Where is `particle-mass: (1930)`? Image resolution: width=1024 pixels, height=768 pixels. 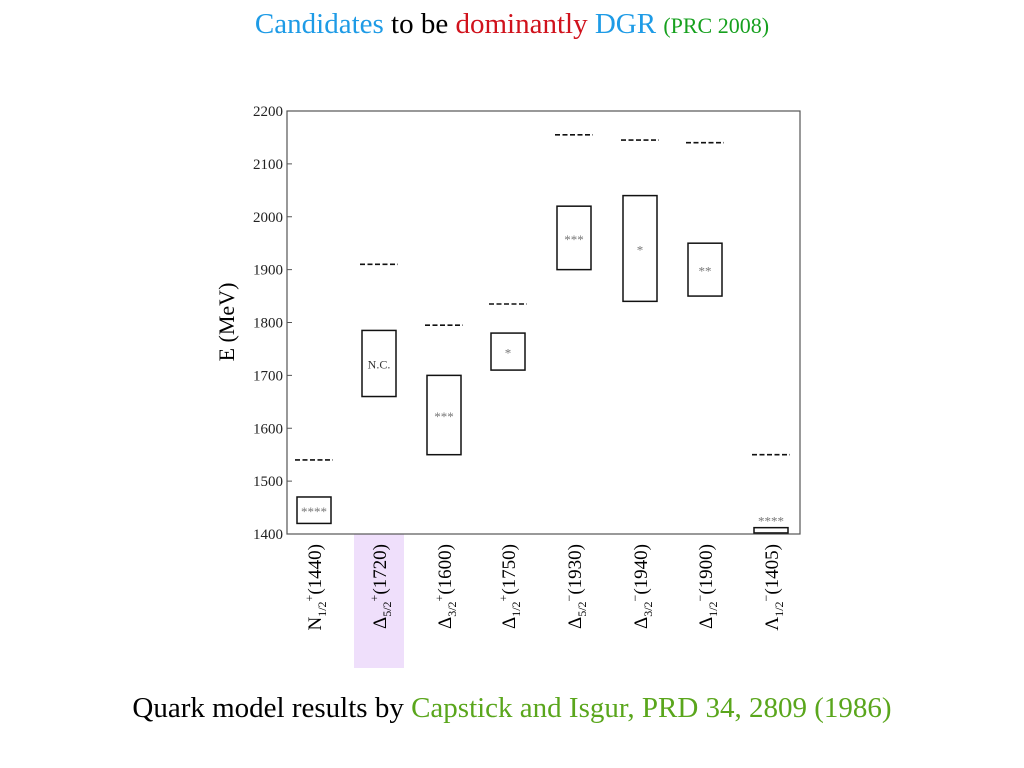 particle-mass: (1930) is located at coordinates (575, 569).